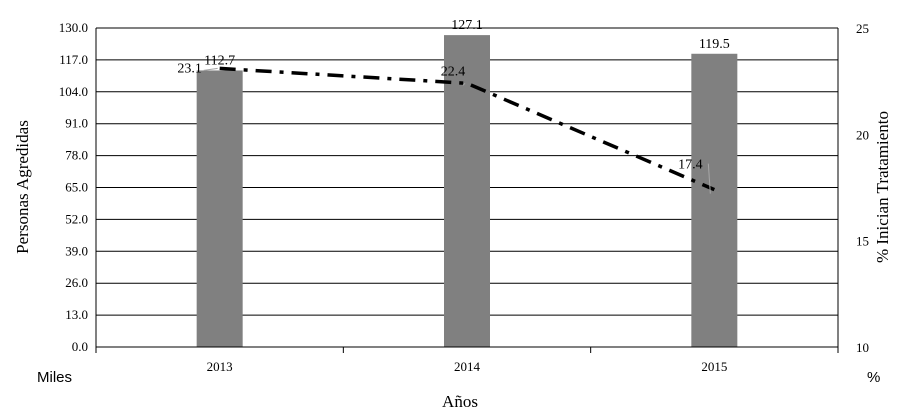  Describe the element at coordinates (714, 366) in the screenshot. I see `x-tick-label: 2015` at that location.